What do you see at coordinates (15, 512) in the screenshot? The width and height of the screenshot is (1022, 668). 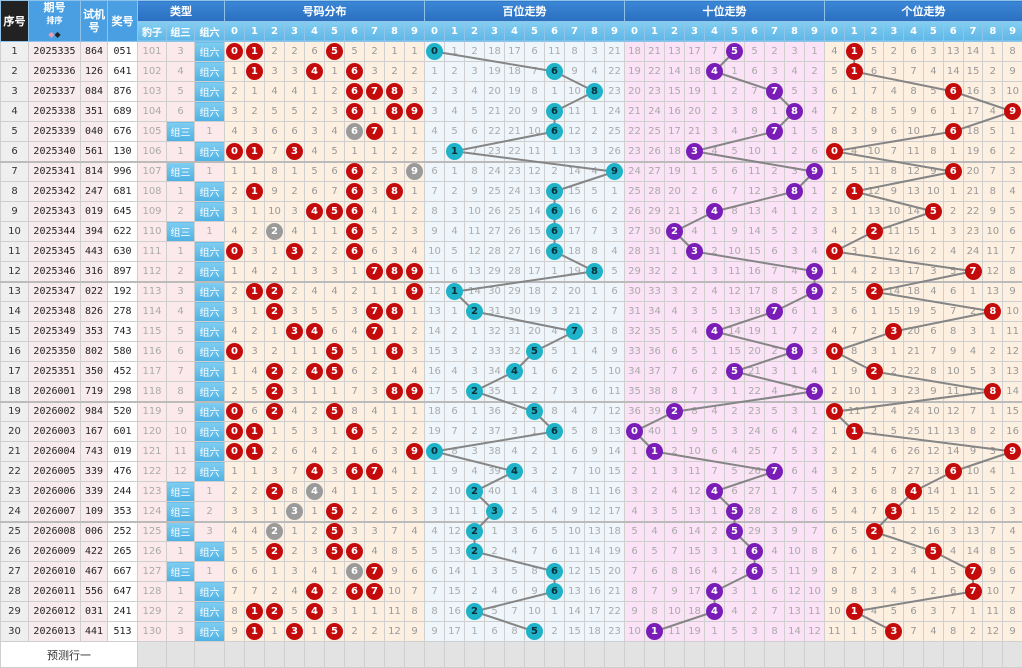 I see `row-seq: 24` at bounding box center [15, 512].